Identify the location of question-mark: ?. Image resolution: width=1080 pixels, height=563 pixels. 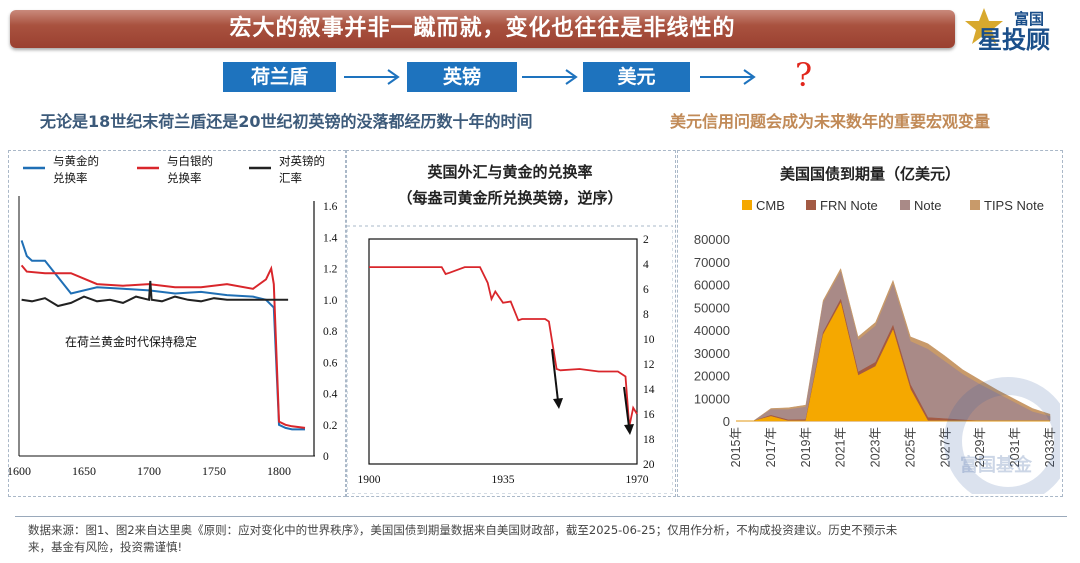
(804, 75).